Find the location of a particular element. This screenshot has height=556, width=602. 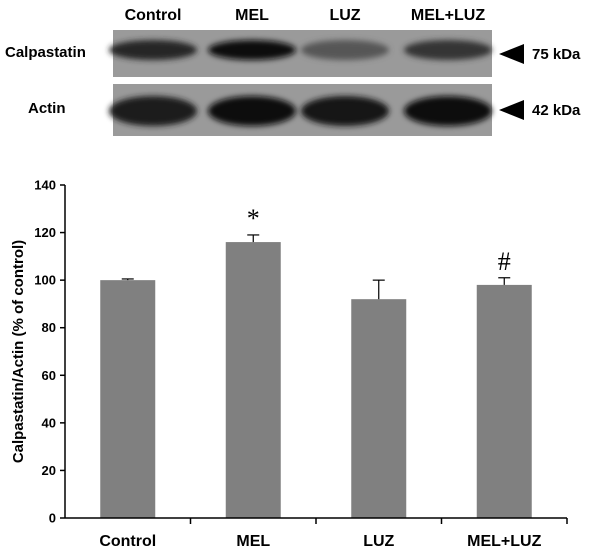

bar-control is located at coordinates (128, 399).